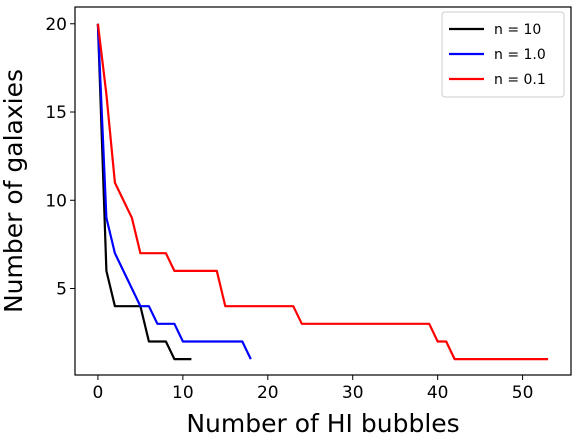 The width and height of the screenshot is (576, 441). What do you see at coordinates (517, 30) in the screenshot?
I see `legend-label-0: n = 10` at bounding box center [517, 30].